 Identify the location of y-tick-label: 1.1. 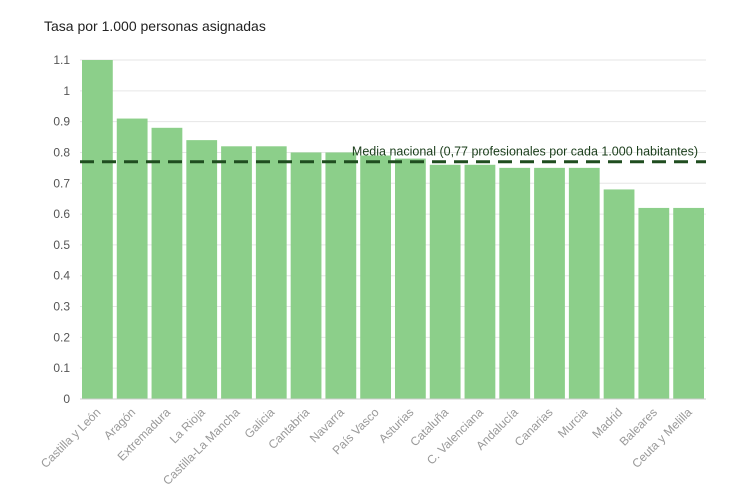
(61, 60).